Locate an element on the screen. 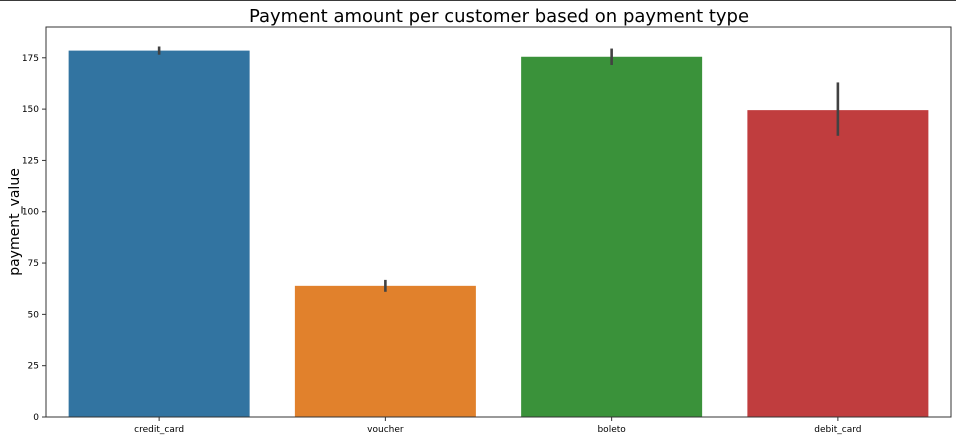 This screenshot has height=436, width=956. bar-voucher is located at coordinates (385, 351).